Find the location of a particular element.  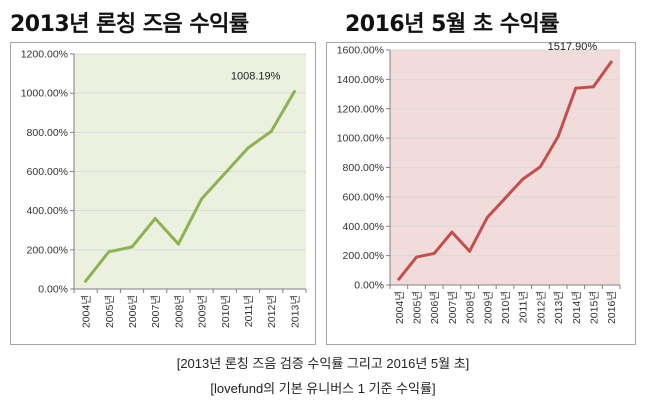

left-x-tick-label: 2004년 is located at coordinates (87, 311).